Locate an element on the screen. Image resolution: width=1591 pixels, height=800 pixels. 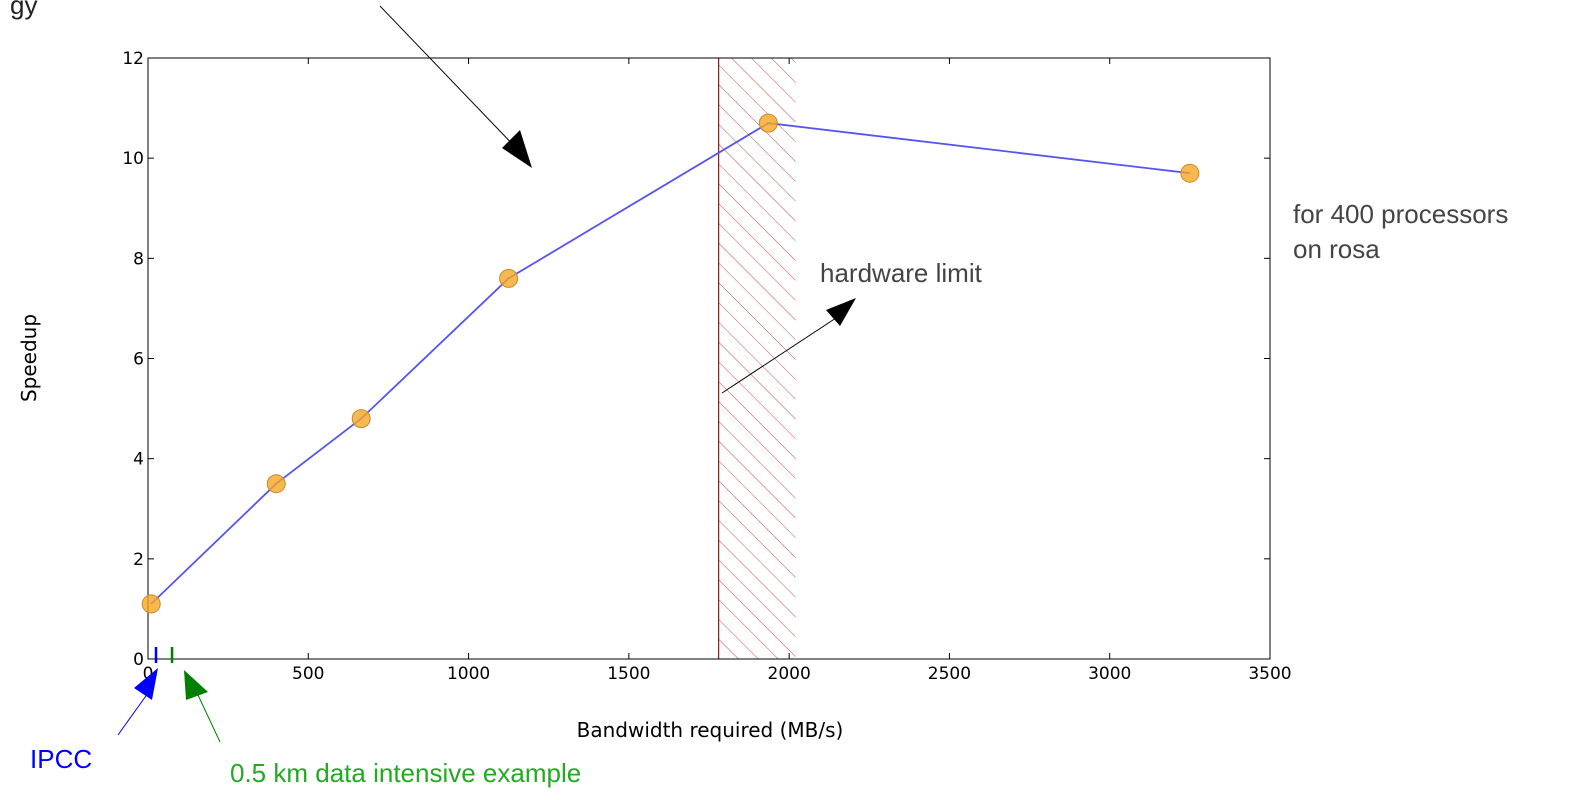
y-tick-label: 2 is located at coordinates (138, 560).